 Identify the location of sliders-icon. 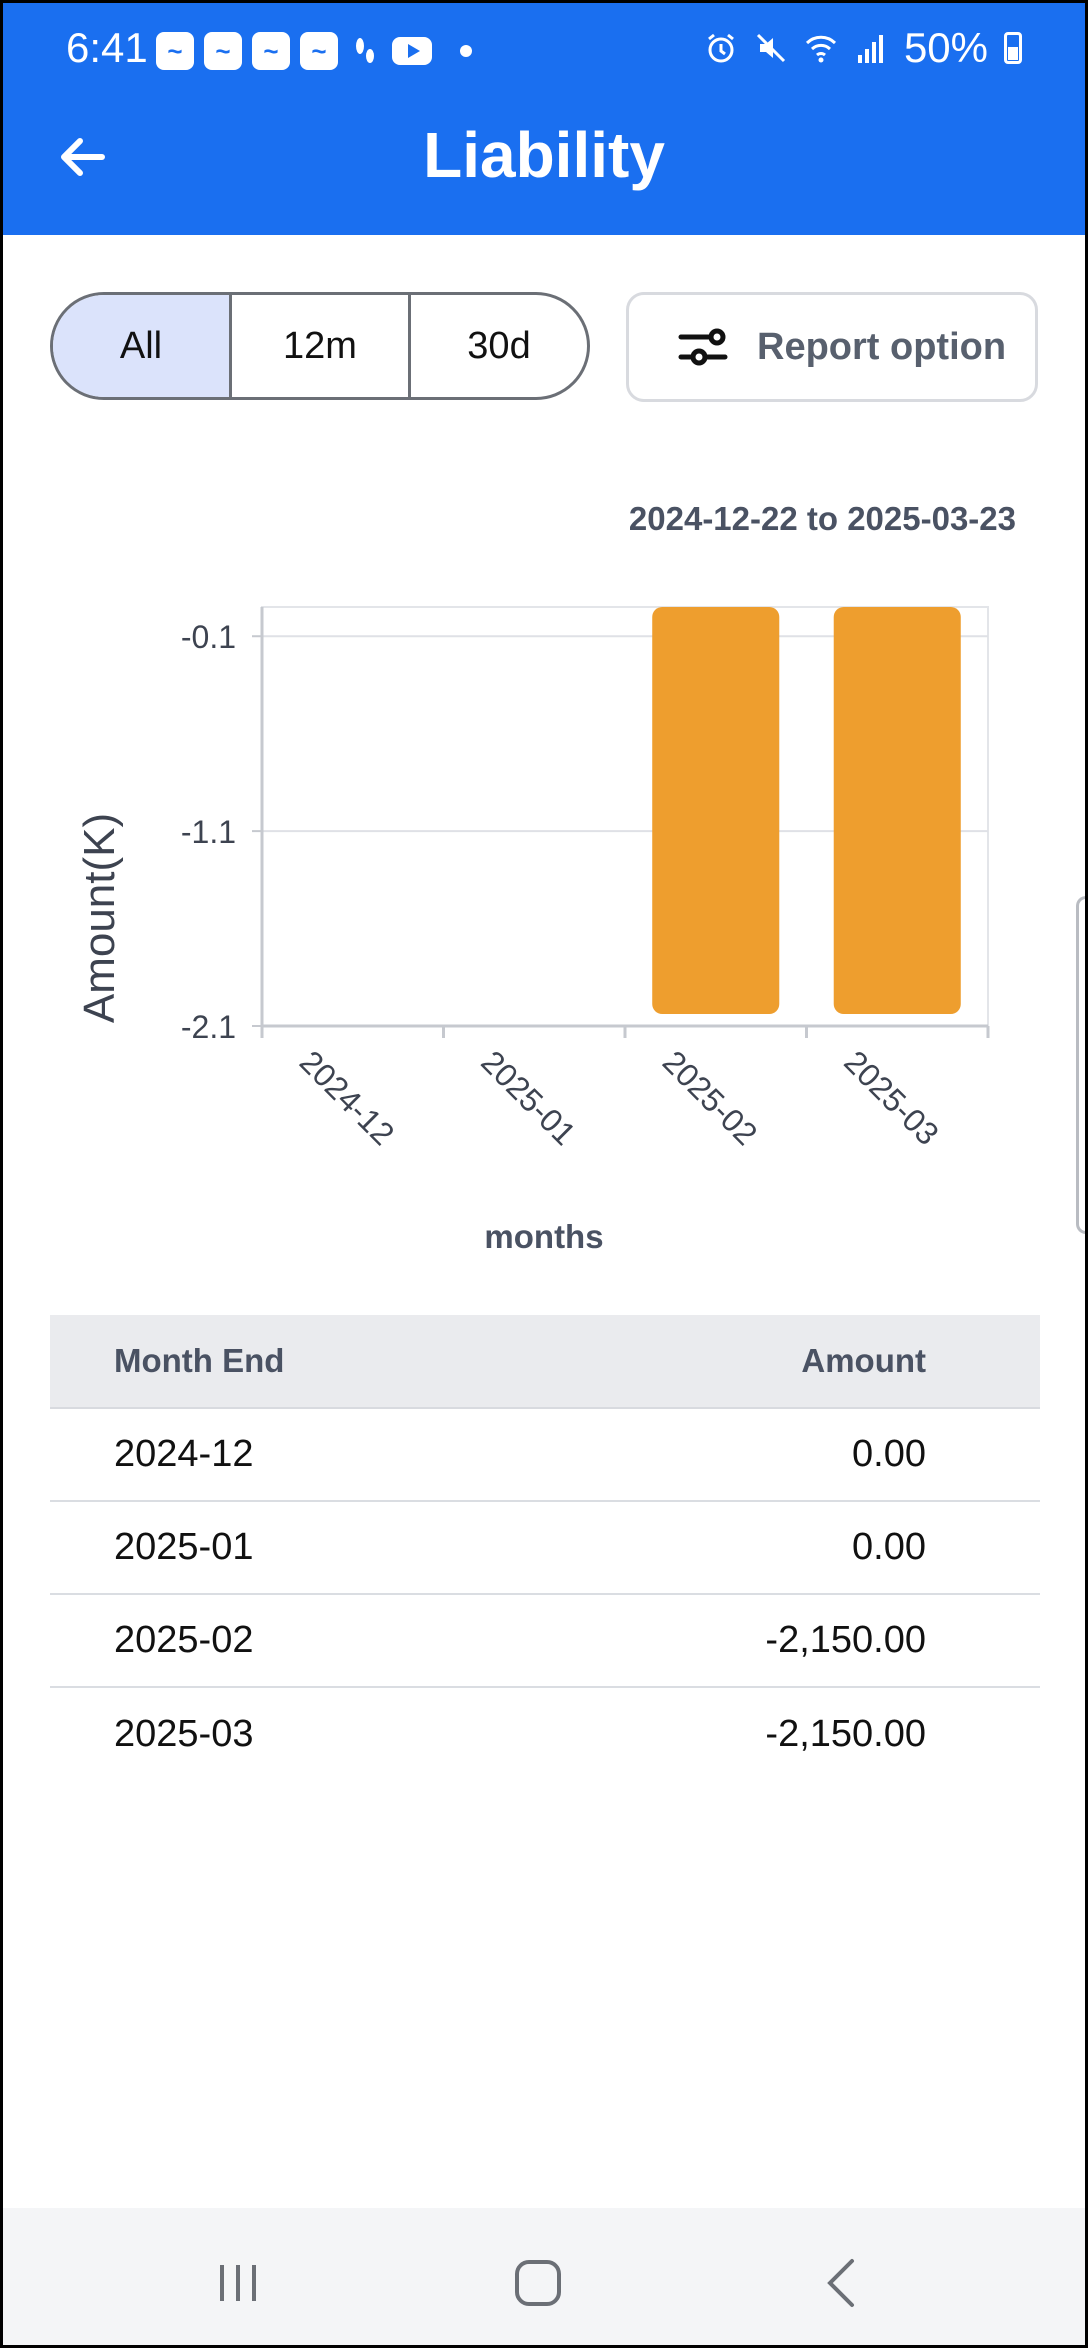
(703, 347).